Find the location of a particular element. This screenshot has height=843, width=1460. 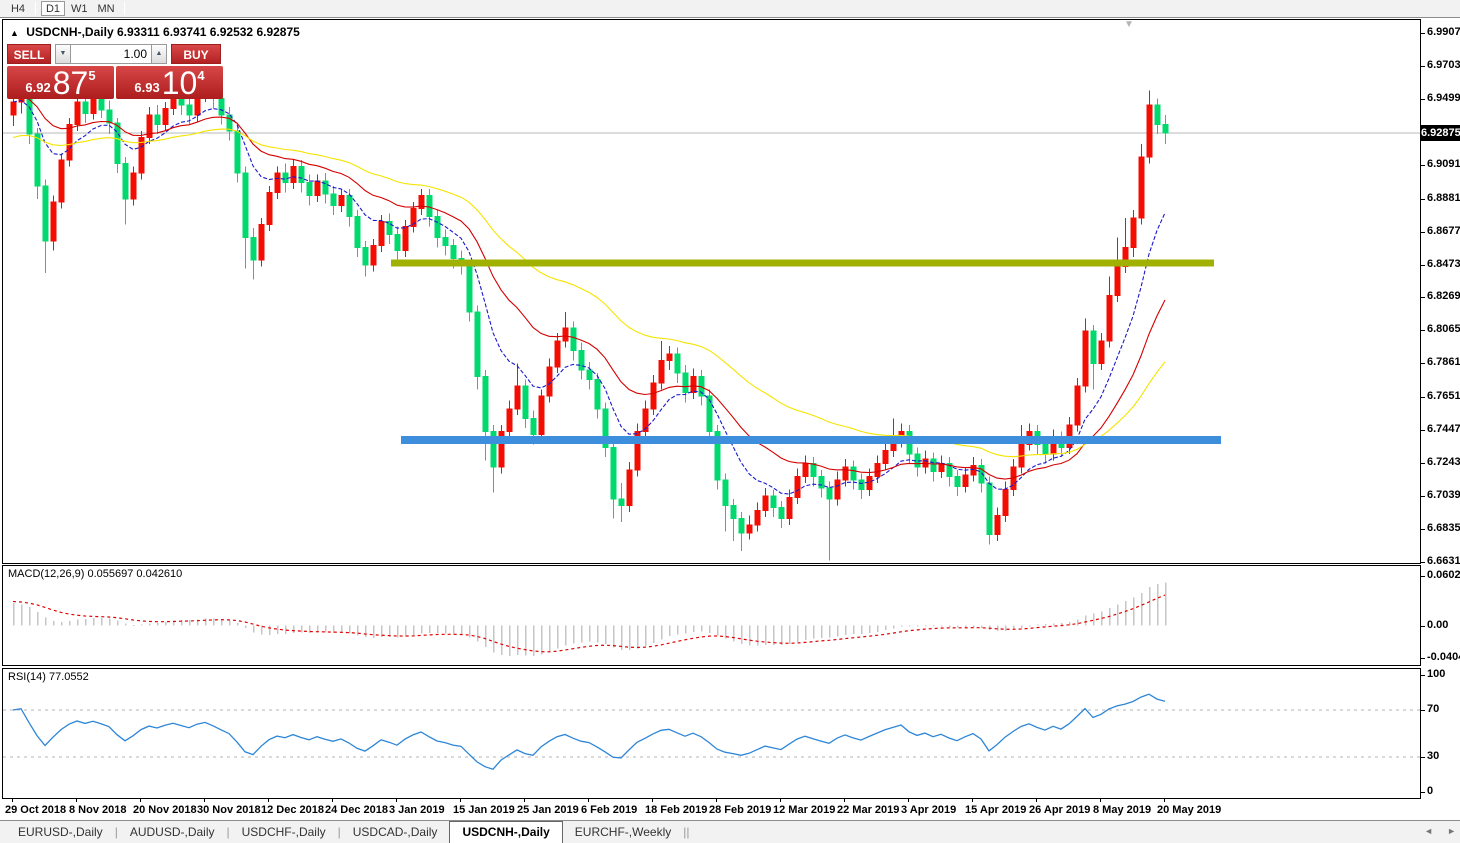

chart-tab-usdcnh: USDCNH-,Daily is located at coordinates (506, 832).